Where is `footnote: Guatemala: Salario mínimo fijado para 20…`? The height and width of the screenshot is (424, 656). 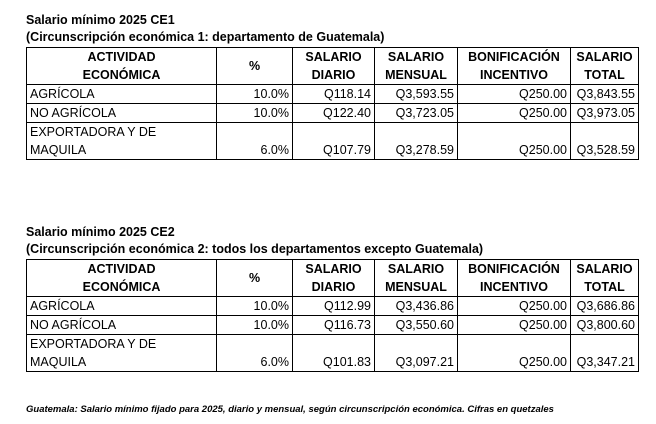
footnote: Guatemala: Salario mínimo fijado para 20… is located at coordinates (290, 409).